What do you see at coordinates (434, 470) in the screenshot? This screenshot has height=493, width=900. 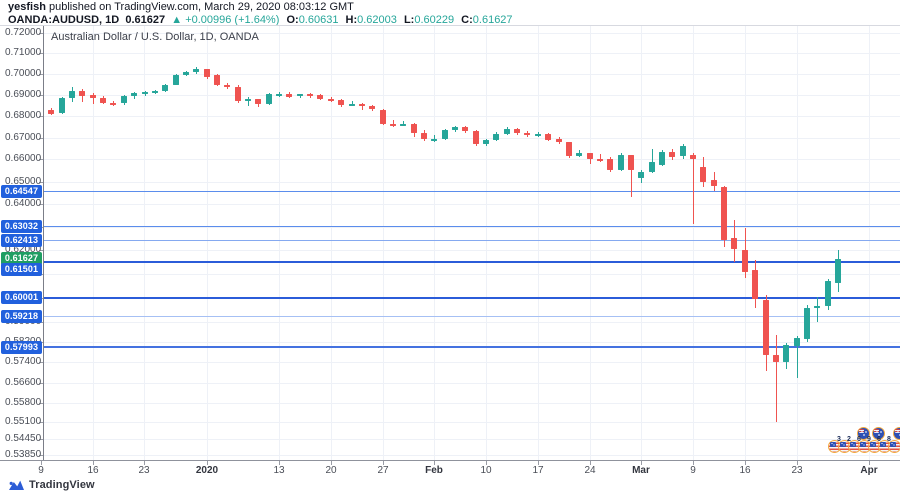 I see `time-label: Feb` at bounding box center [434, 470].